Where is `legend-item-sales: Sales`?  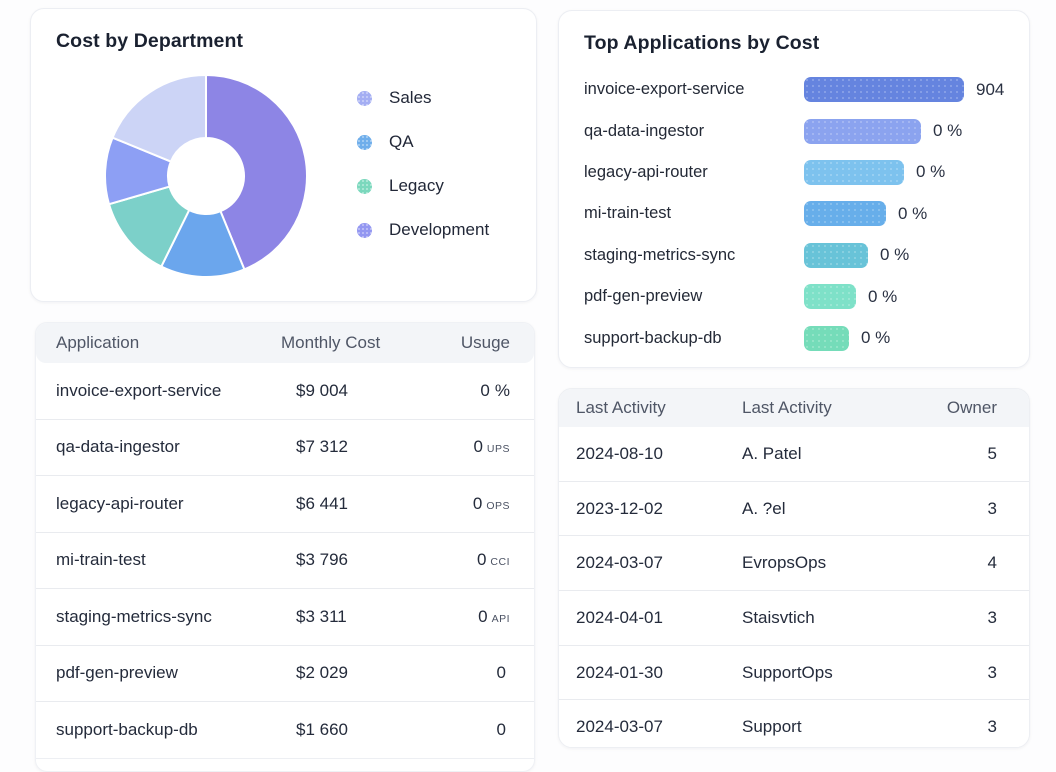
legend-item-sales: Sales is located at coordinates (423, 98).